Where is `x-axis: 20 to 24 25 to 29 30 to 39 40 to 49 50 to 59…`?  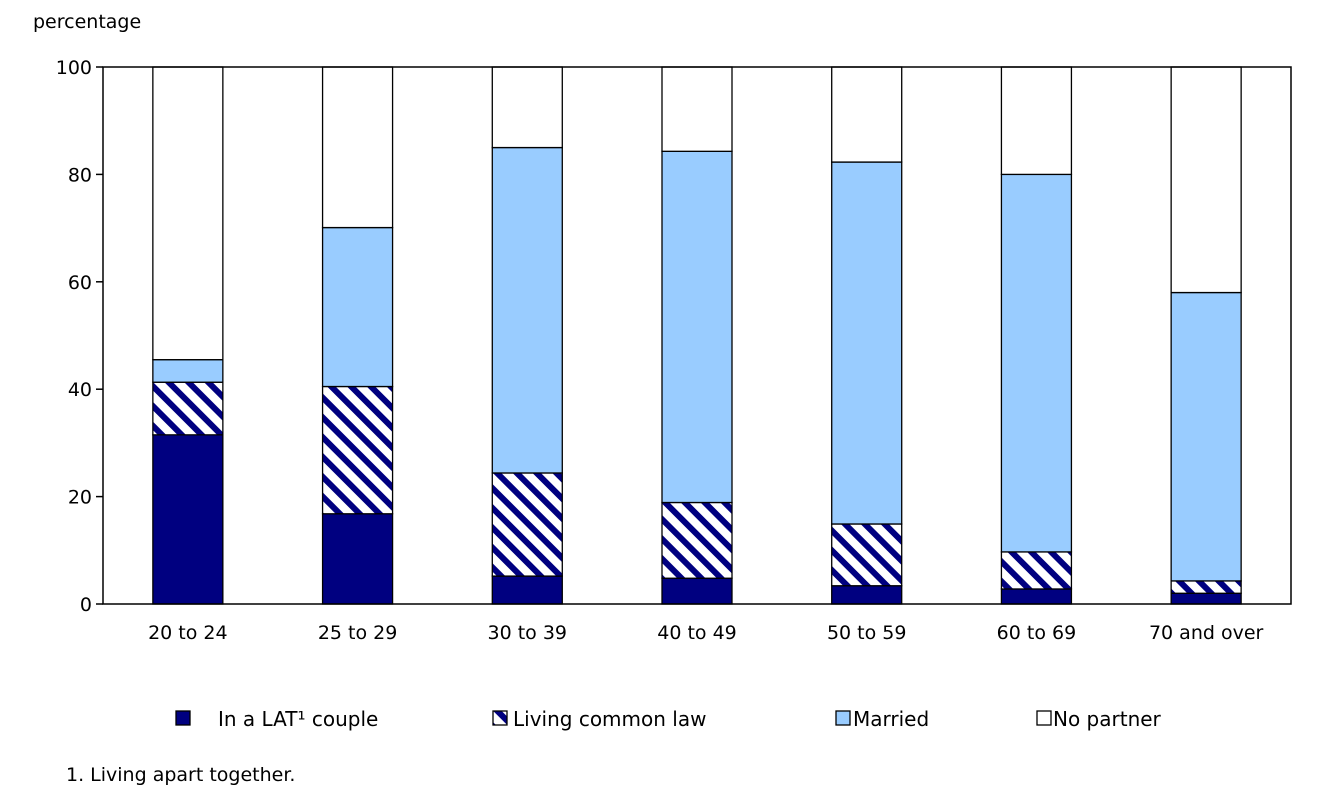 x-axis: 20 to 24 25 to 29 30 to 39 40 to 49 50 to 59… is located at coordinates (705, 633).